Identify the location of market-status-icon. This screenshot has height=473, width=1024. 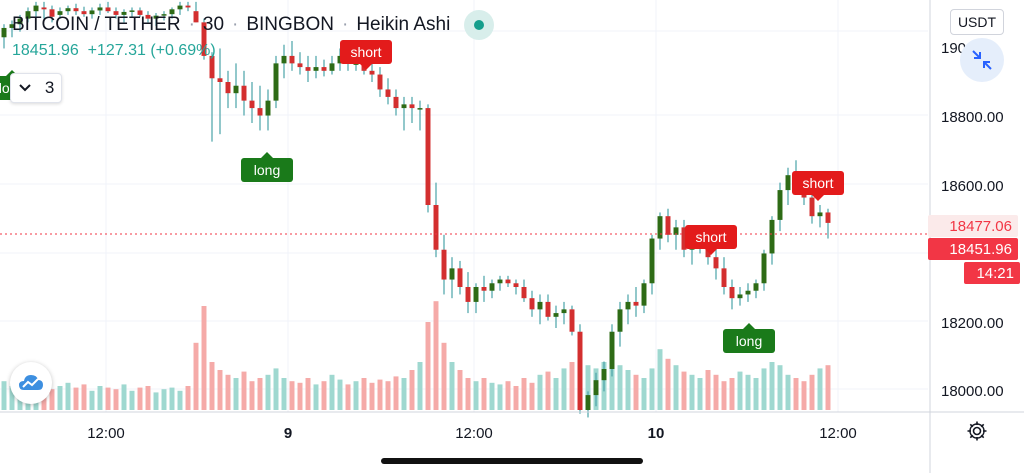
(479, 25).